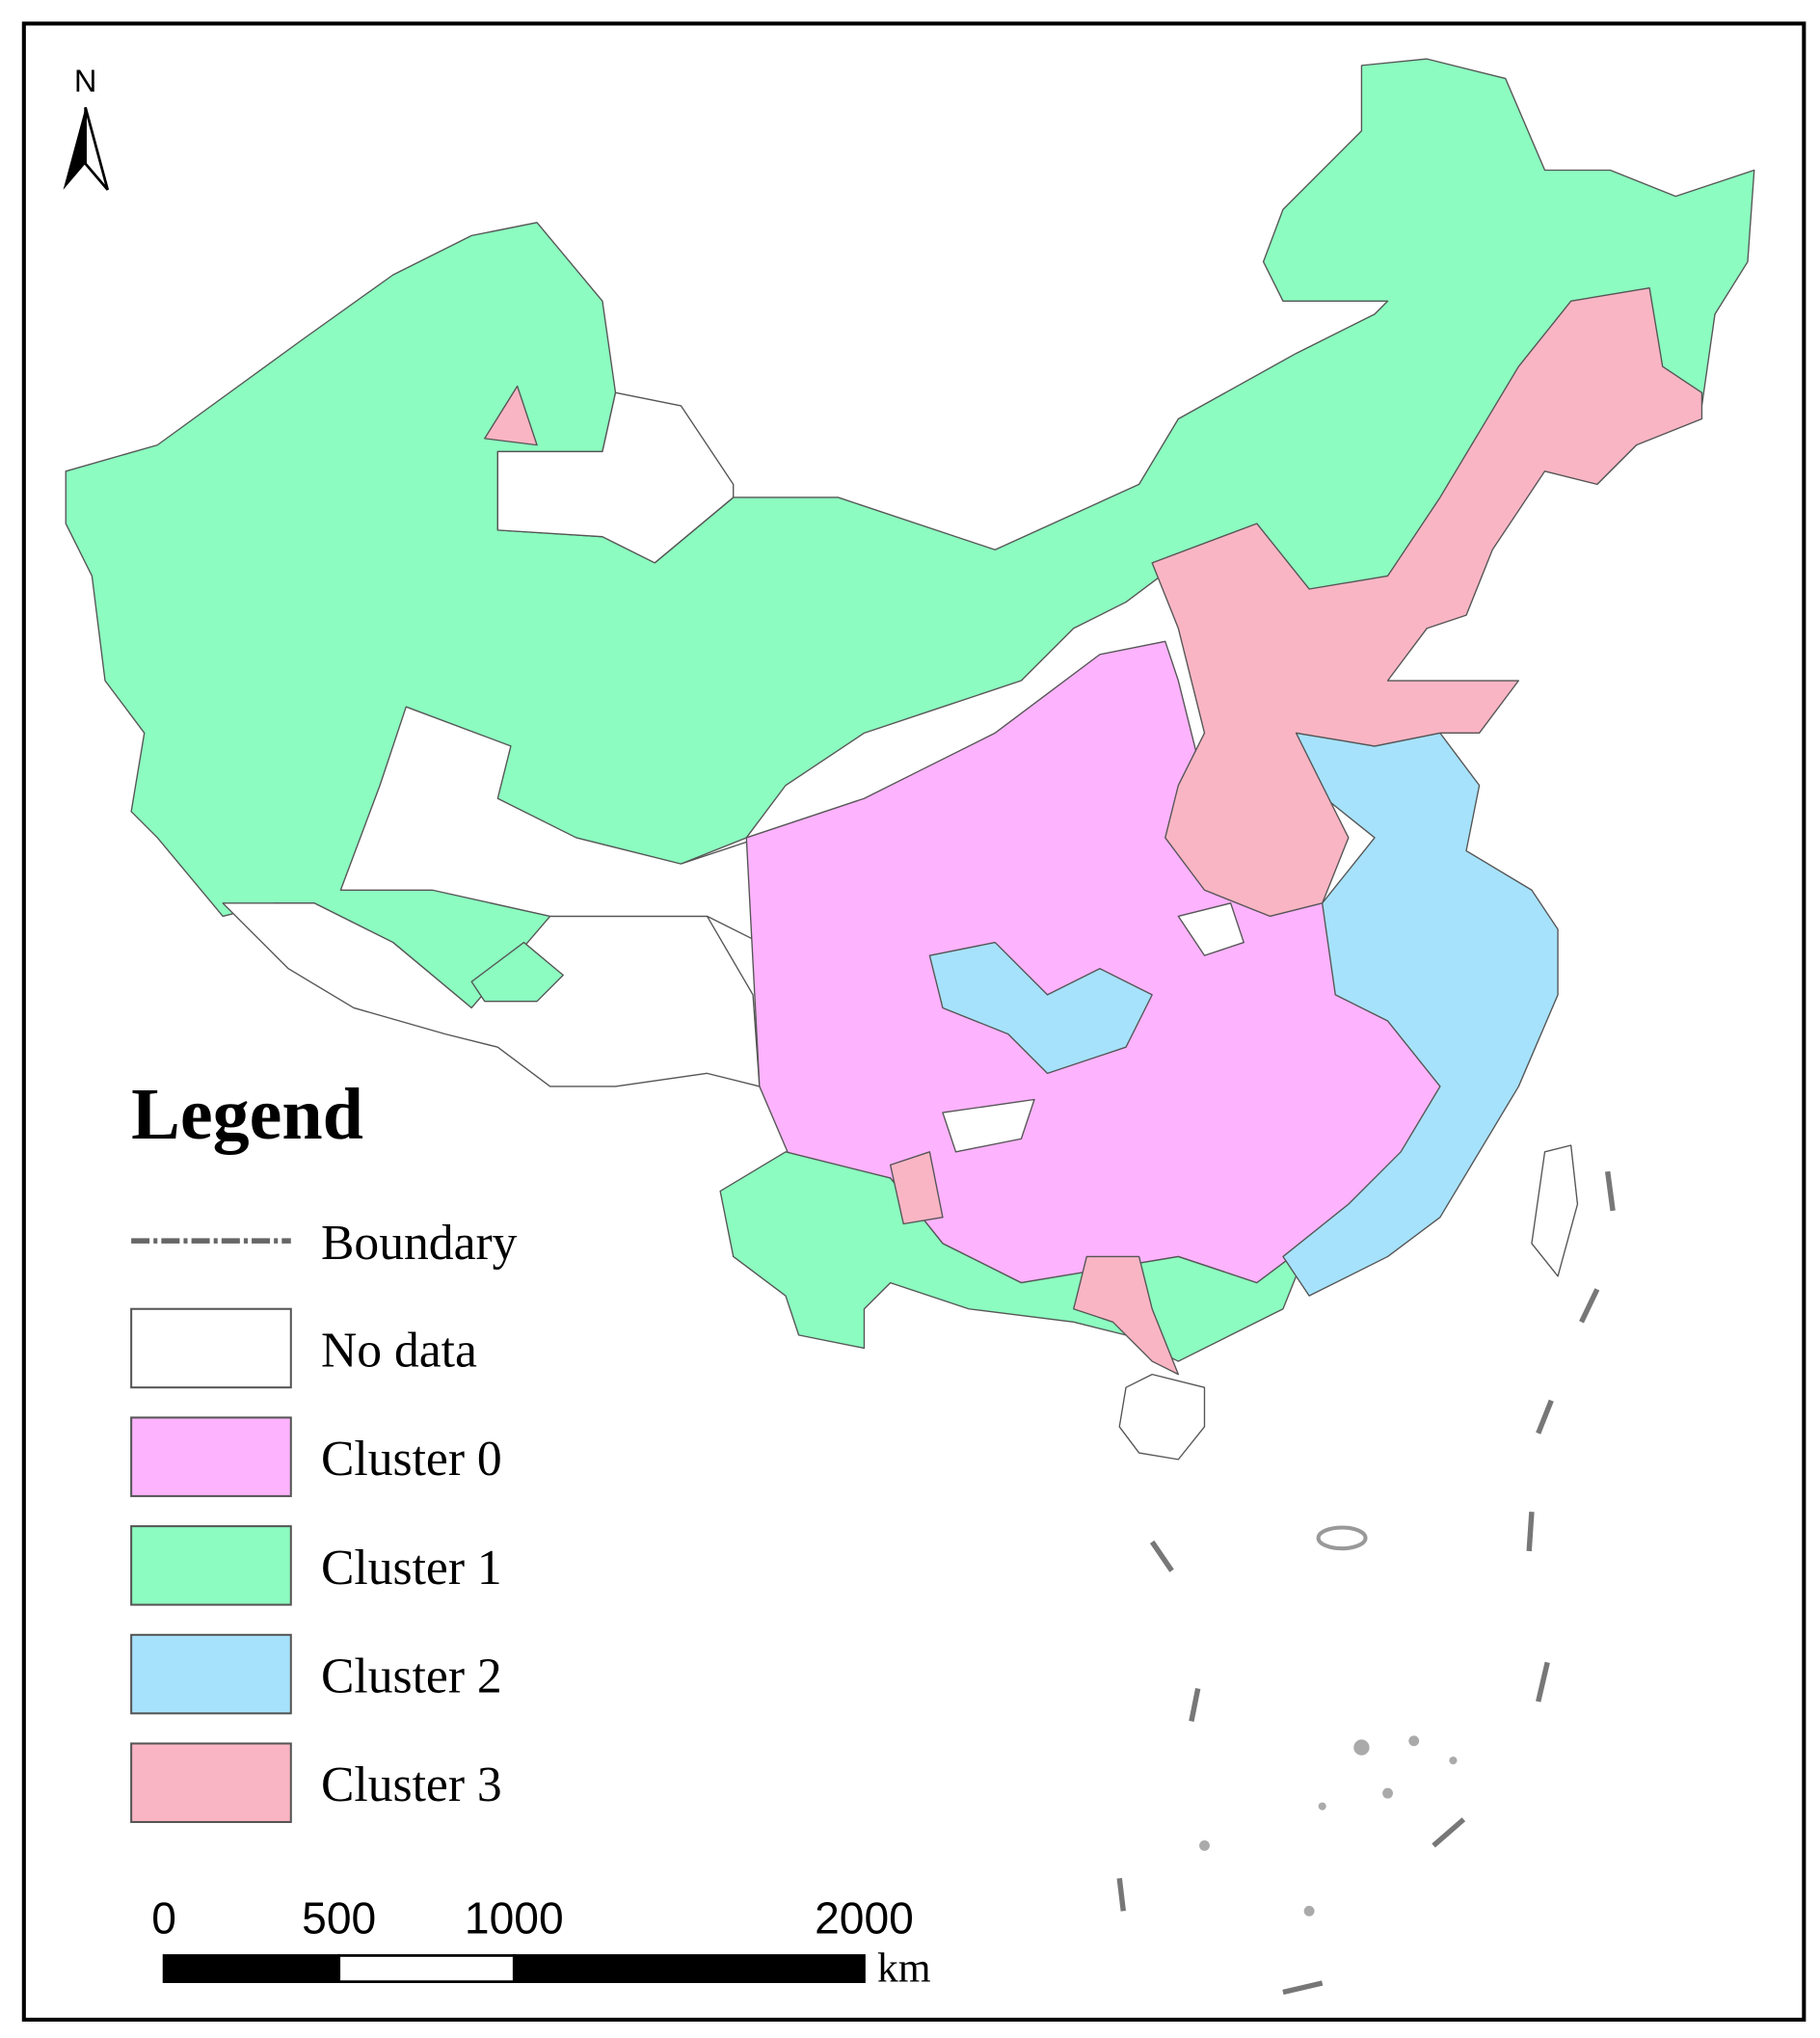 The width and height of the screenshot is (1820, 2038). What do you see at coordinates (412, 1784) in the screenshot?
I see `legend-label: Cluster 3` at bounding box center [412, 1784].